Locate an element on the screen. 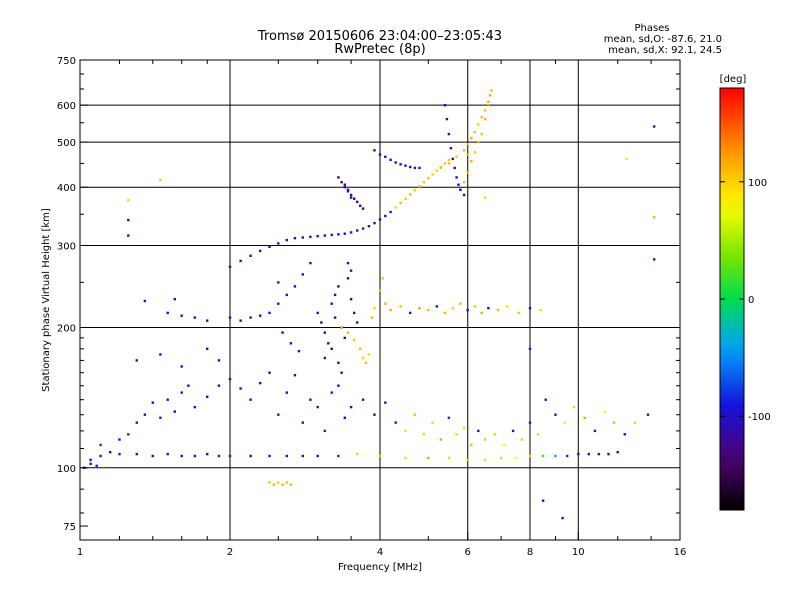 Image resolution: width=800 pixels, height=600 pixels. y-tick-label: 750 is located at coordinates (66, 61).